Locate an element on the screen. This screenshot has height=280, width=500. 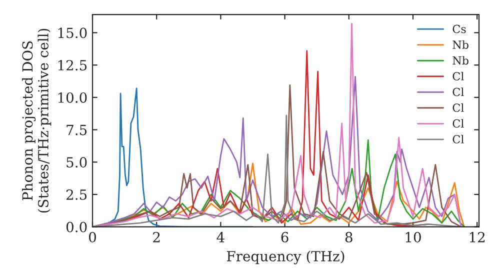
x-tick-label: 10 is located at coordinates (413, 237).